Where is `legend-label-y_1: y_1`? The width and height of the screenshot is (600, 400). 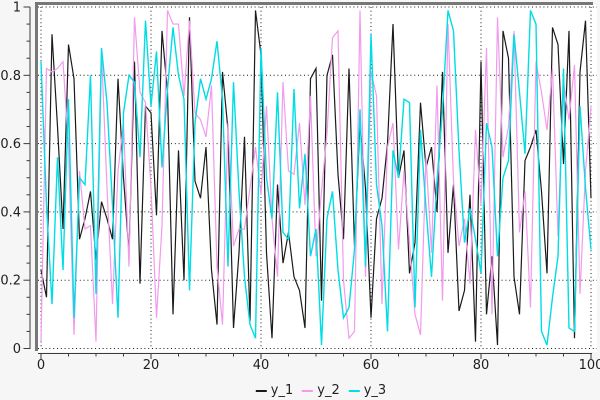 legend-label-y_1: y_1 is located at coordinates (282, 390).